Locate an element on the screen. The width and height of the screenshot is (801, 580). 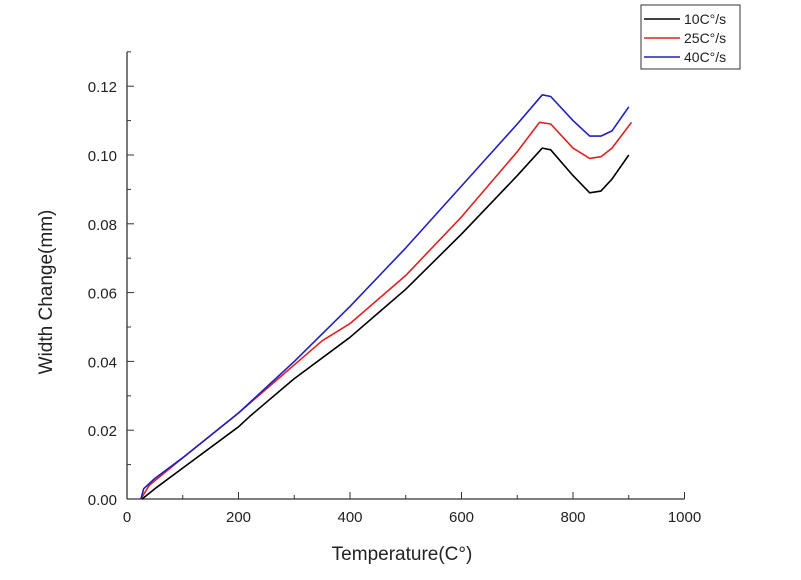
x-axis-label: Temperature(C°) is located at coordinates (402, 554).